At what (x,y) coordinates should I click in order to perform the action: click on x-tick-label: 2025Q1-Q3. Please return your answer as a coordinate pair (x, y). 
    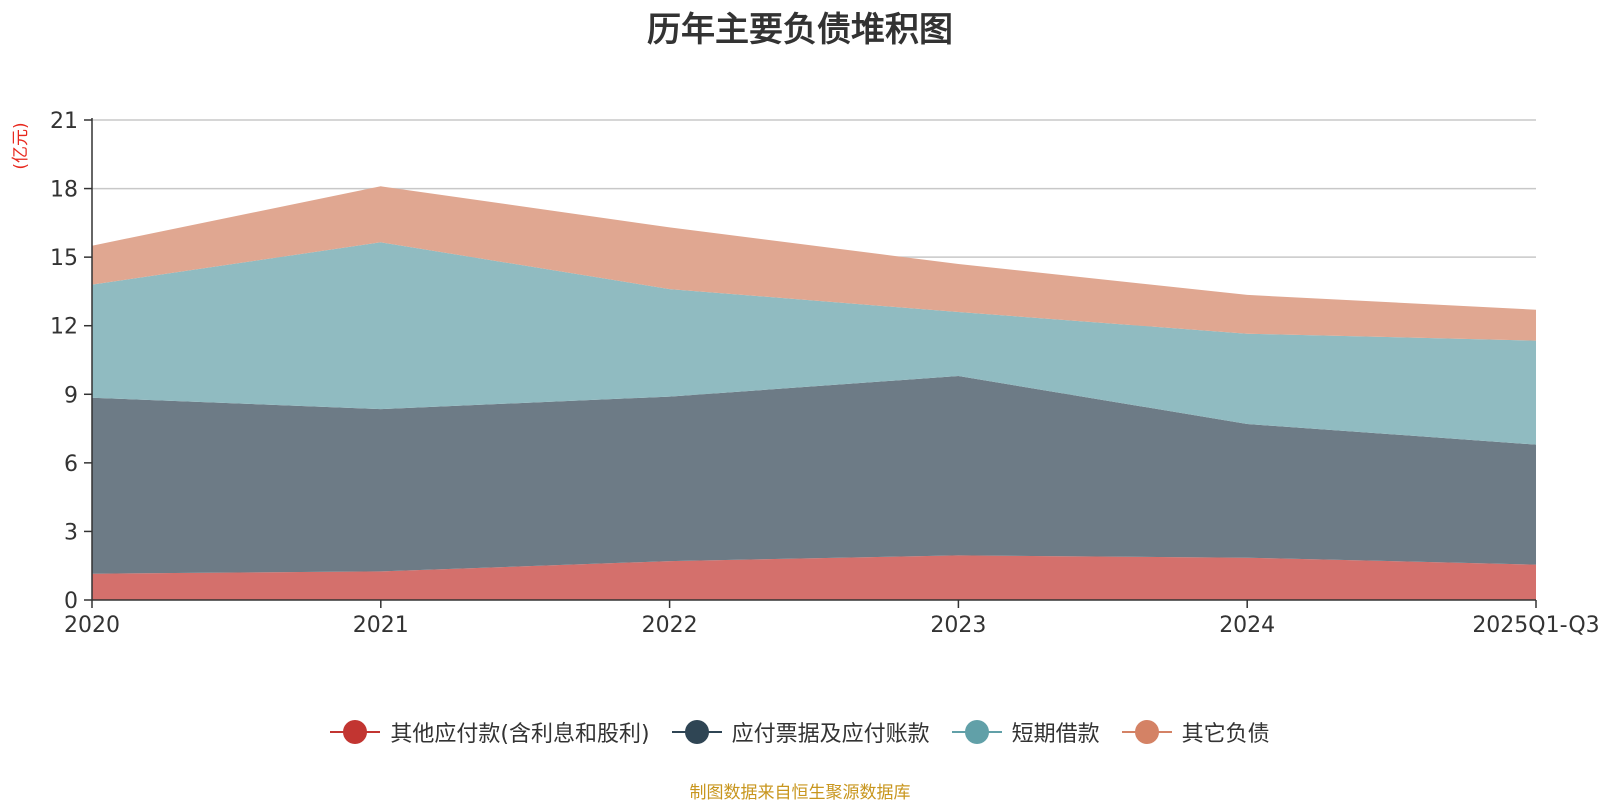
    Looking at the image, I should click on (1535, 625).